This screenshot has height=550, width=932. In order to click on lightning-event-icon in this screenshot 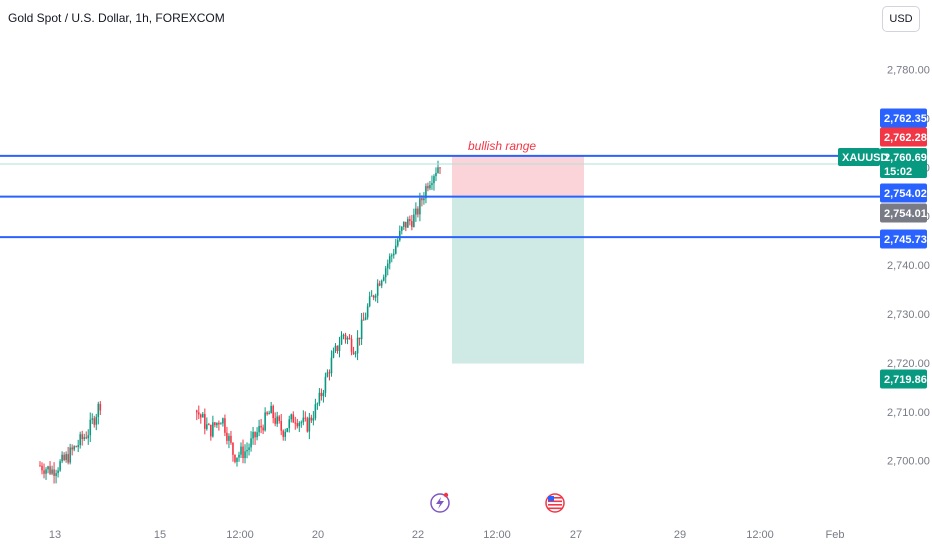, I will do `click(440, 502)`.